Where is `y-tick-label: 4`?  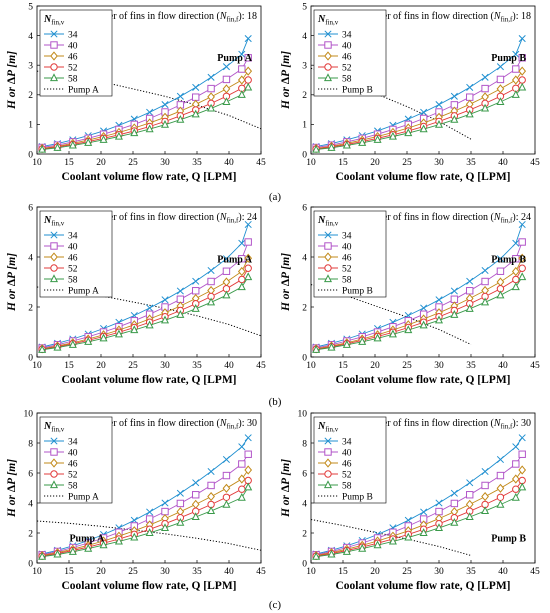
y-tick-label: 4 is located at coordinates (304, 504).